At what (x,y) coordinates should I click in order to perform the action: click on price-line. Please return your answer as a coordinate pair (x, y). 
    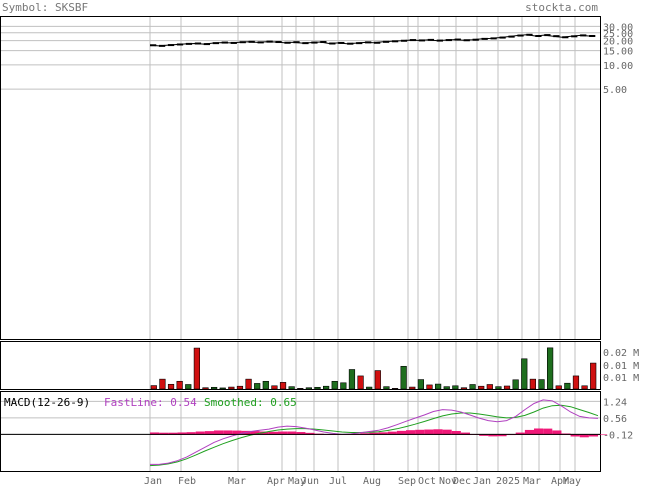
    Looking at the image, I should click on (369, 40).